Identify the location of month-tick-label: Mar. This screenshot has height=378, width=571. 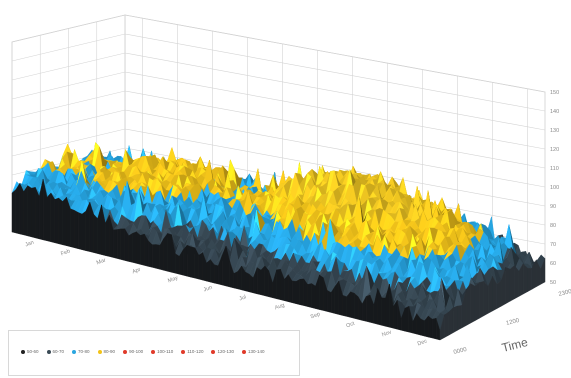
(101, 261).